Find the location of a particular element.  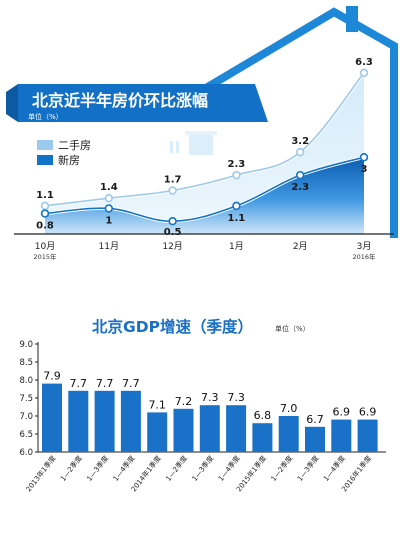

bar-value-label: 7.1 is located at coordinates (157, 404).